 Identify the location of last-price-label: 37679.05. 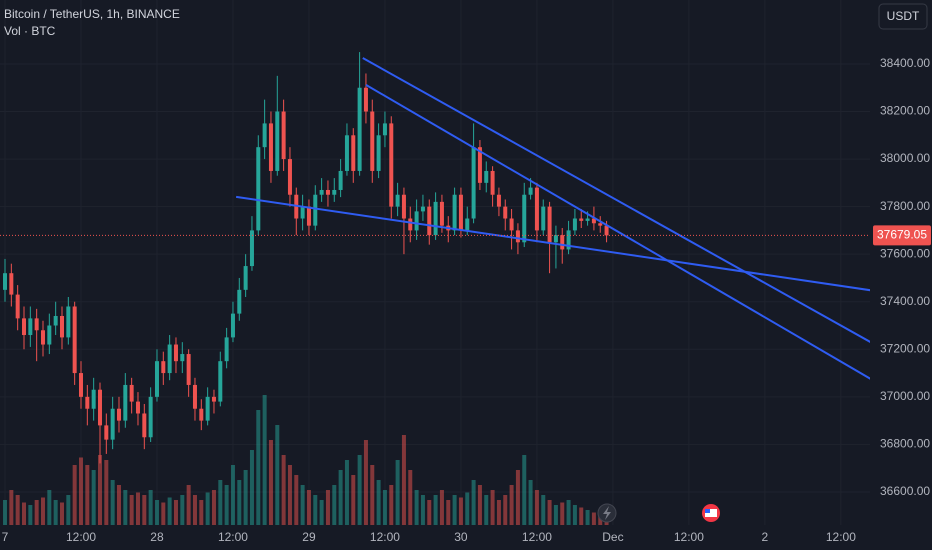
(902, 235).